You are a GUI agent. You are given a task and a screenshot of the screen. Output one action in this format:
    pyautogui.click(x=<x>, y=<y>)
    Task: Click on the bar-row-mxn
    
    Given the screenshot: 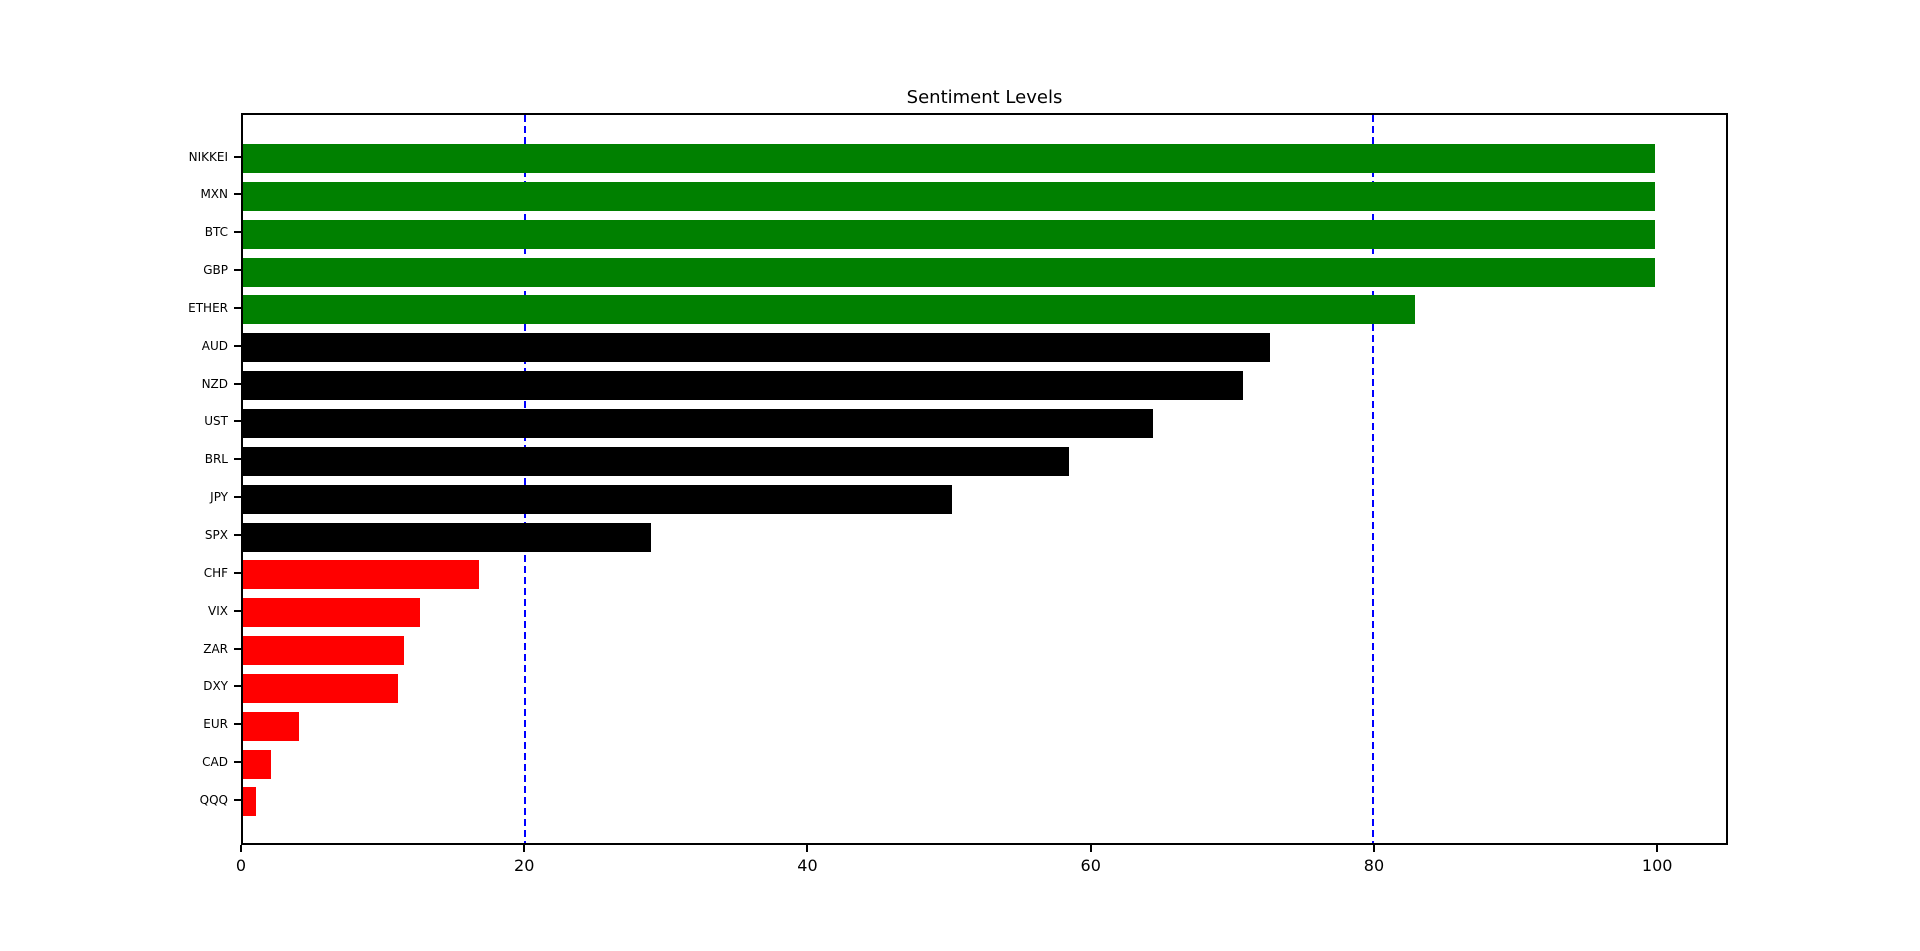 What is the action you would take?
    pyautogui.click(x=984, y=196)
    